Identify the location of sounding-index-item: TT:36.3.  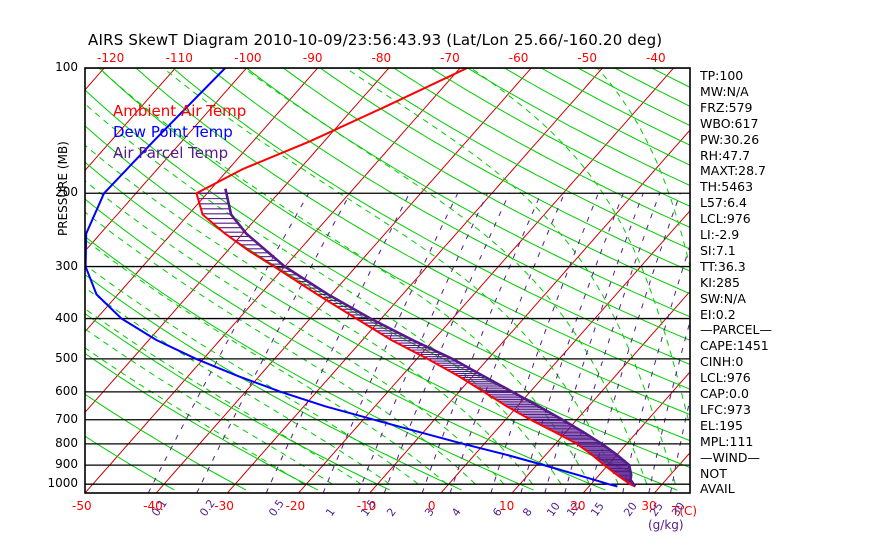
(723, 266).